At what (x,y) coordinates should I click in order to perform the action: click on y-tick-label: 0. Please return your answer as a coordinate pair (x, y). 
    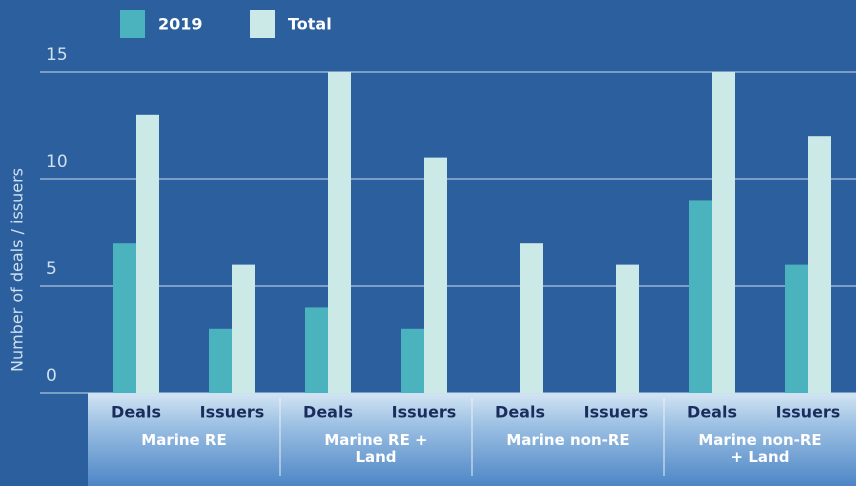
    Looking at the image, I should click on (51, 376).